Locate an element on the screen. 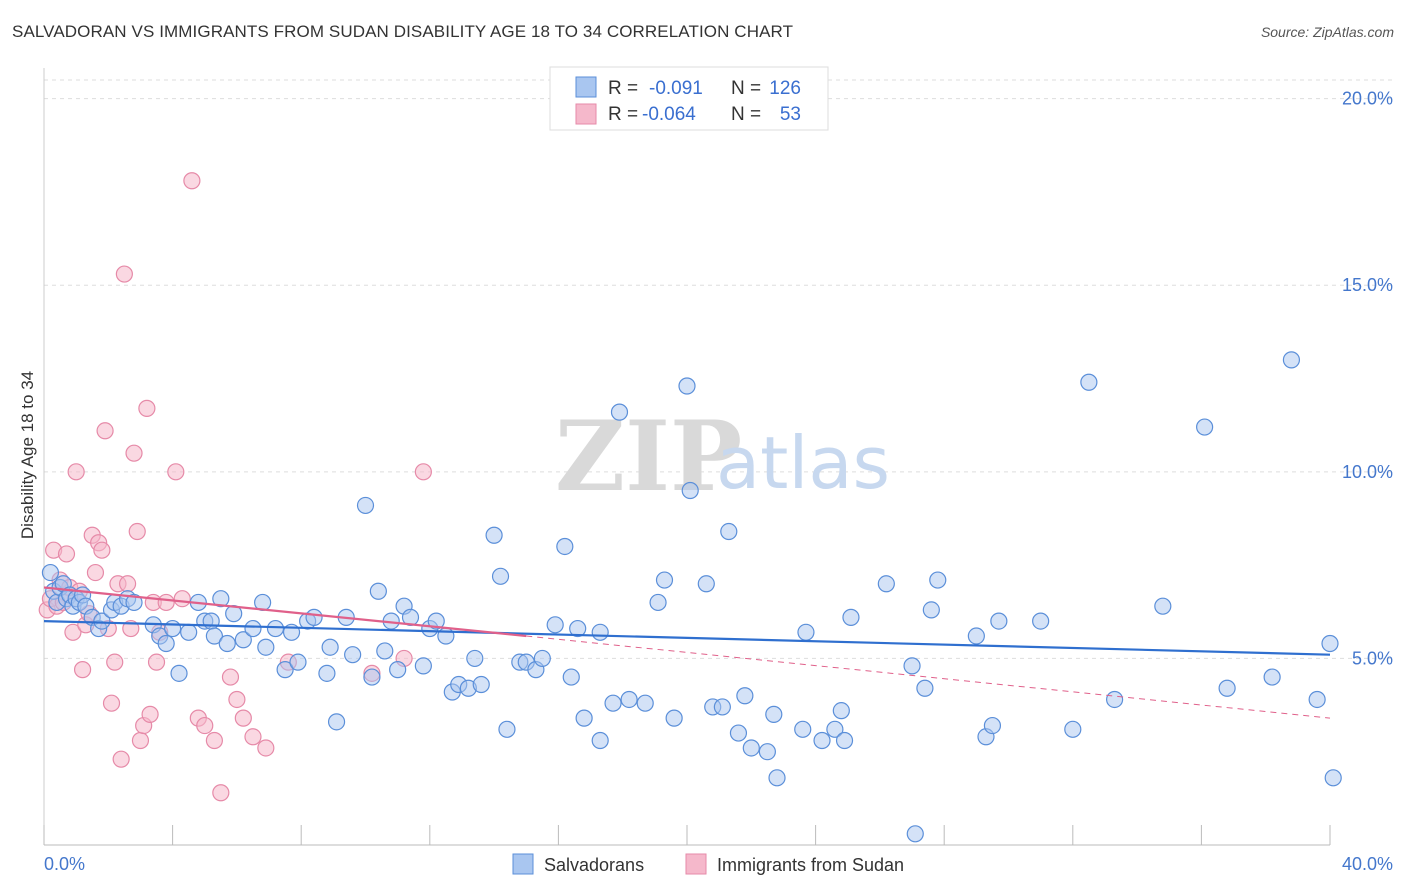  y-tick-label-2: 15.0% is located at coordinates (1367, 285).